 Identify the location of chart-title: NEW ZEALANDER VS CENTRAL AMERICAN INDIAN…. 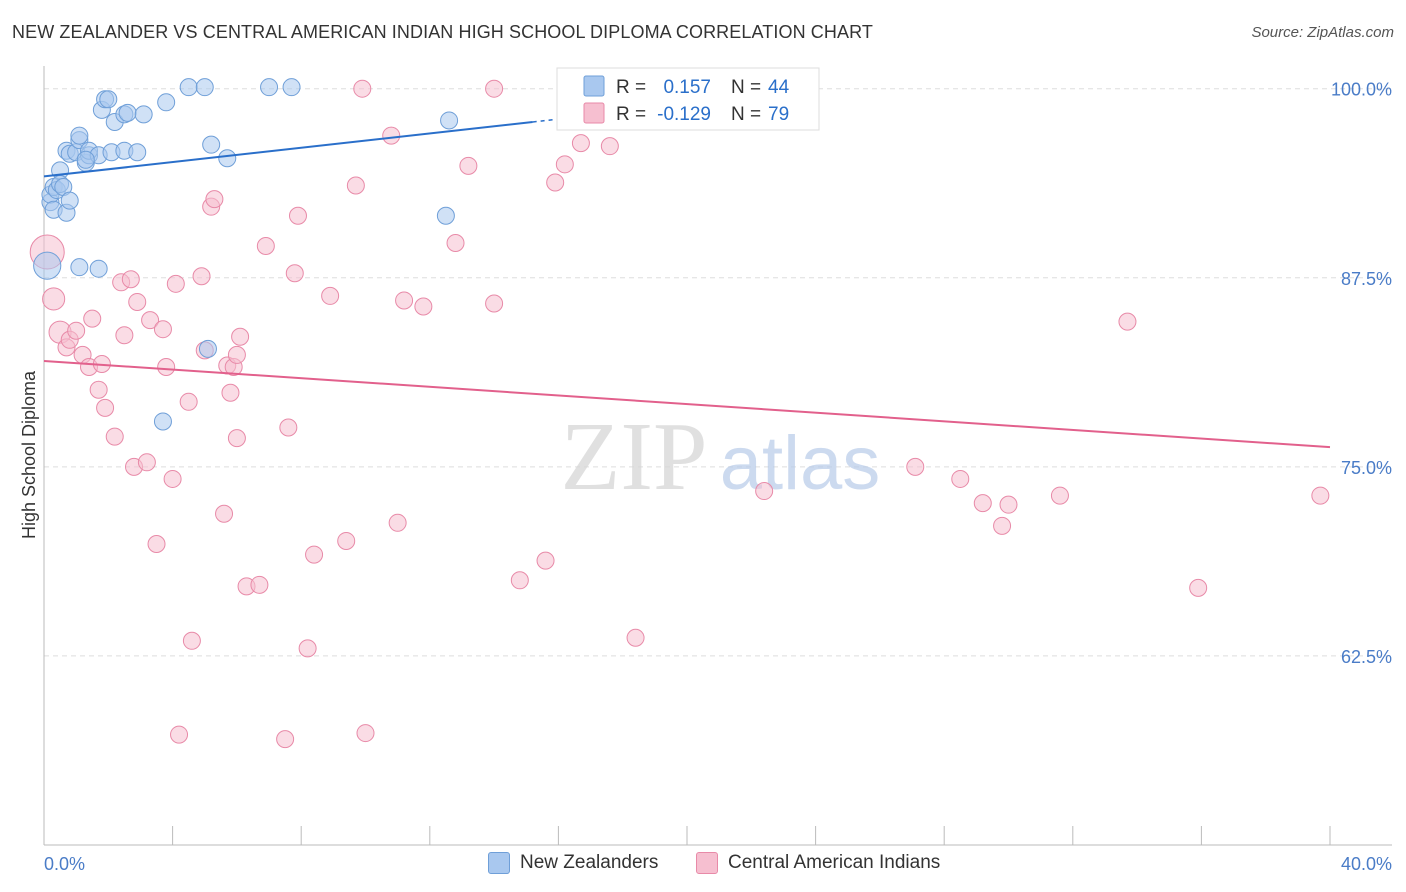
(442, 32).